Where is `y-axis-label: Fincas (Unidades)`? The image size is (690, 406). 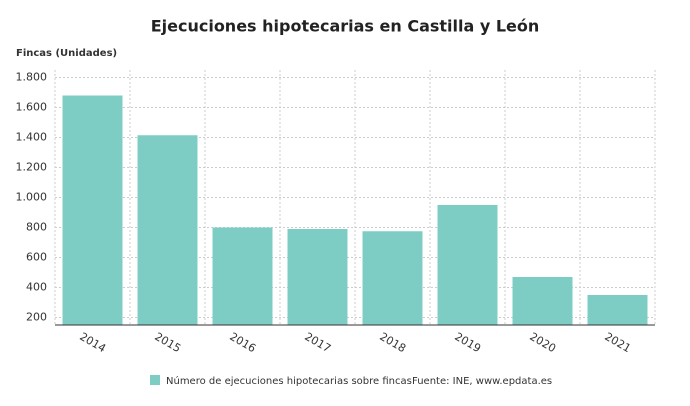
y-axis-label: Fincas (Unidades) is located at coordinates (66, 53).